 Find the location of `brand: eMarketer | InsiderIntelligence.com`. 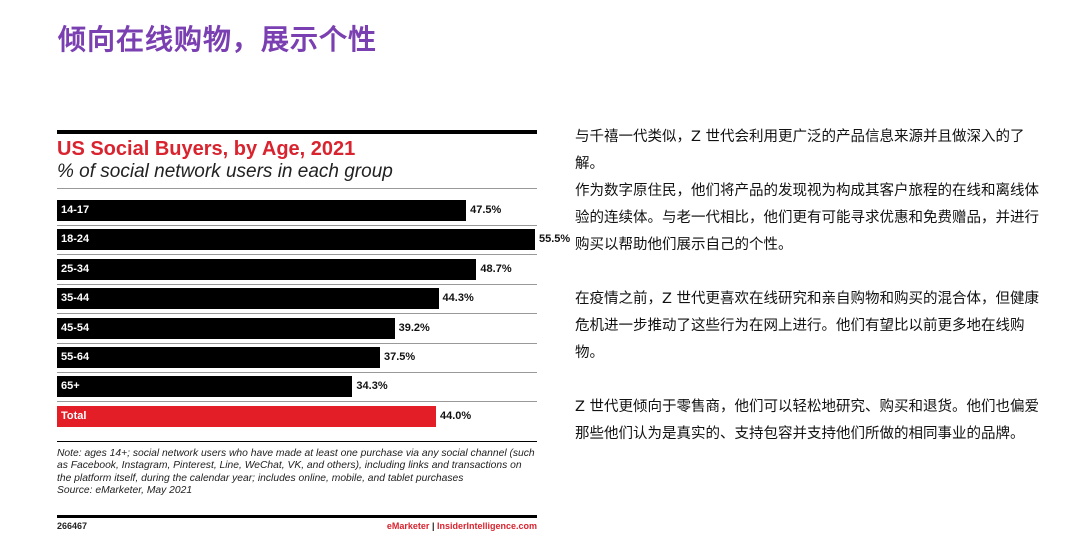

brand: eMarketer | InsiderIntelligence.com is located at coordinates (462, 526).